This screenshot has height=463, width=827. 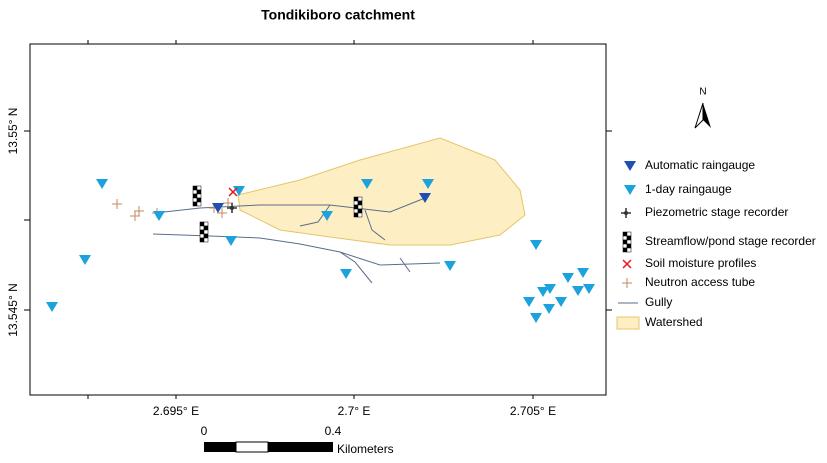 I want to click on x-tick-label: 2.705° E, so click(x=533, y=411).